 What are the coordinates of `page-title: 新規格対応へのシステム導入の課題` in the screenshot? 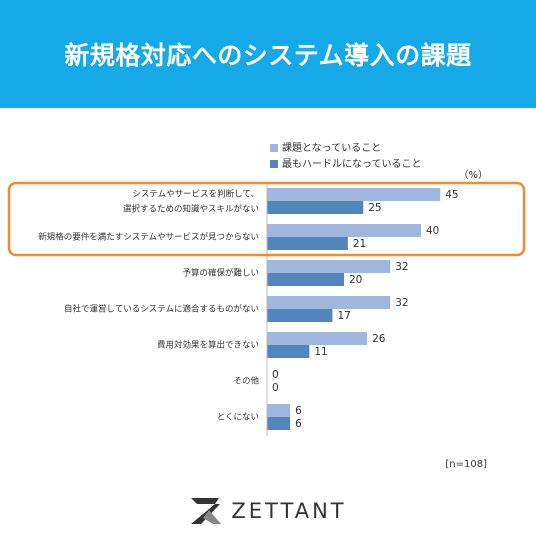 It's located at (268, 55).